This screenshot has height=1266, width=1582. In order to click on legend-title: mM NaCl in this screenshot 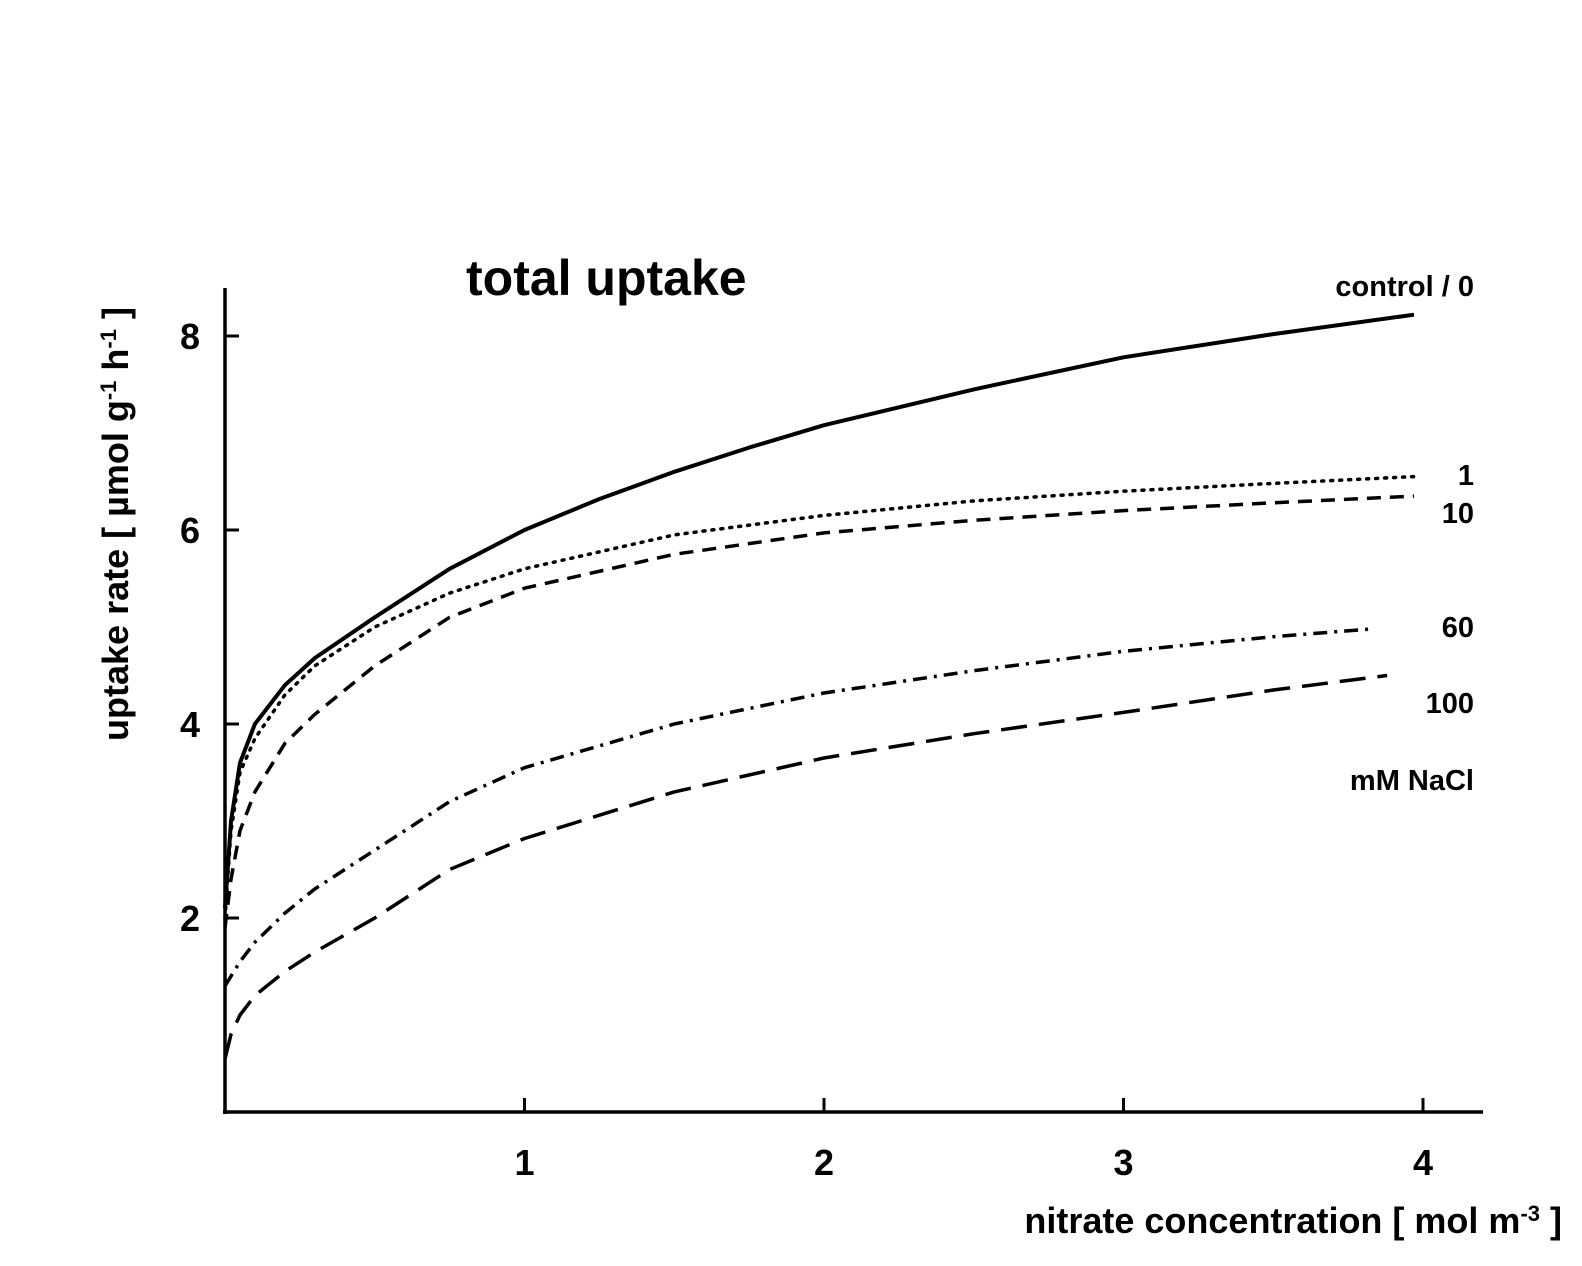, I will do `click(1412, 781)`.